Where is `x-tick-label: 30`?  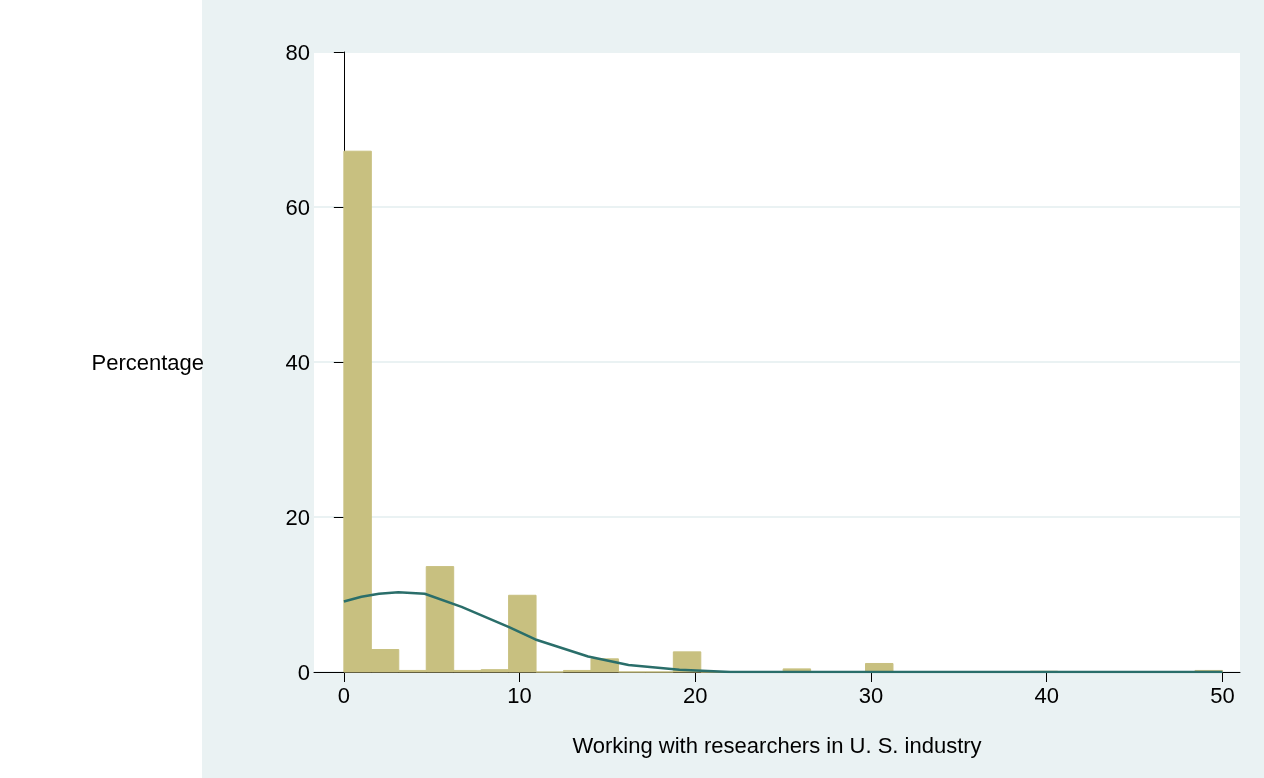 x-tick-label: 30 is located at coordinates (871, 695).